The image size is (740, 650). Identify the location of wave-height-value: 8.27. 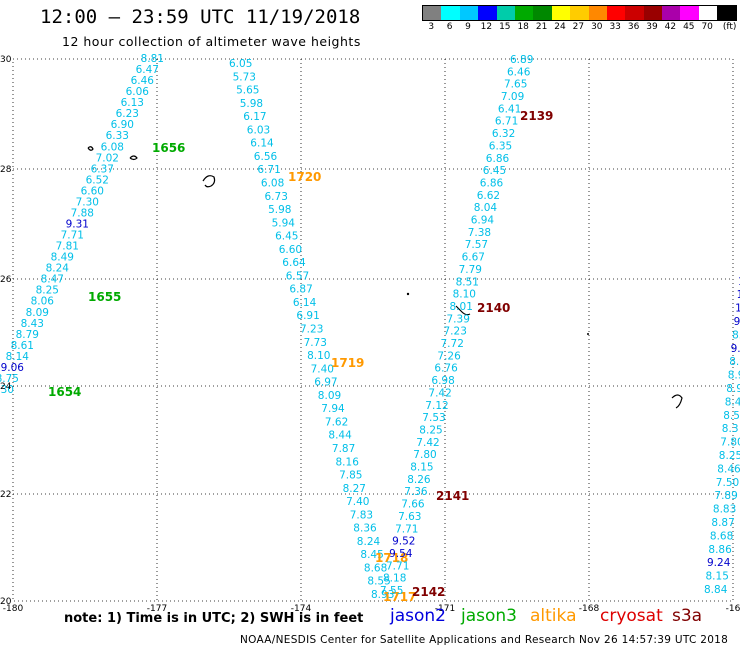
(354, 489).